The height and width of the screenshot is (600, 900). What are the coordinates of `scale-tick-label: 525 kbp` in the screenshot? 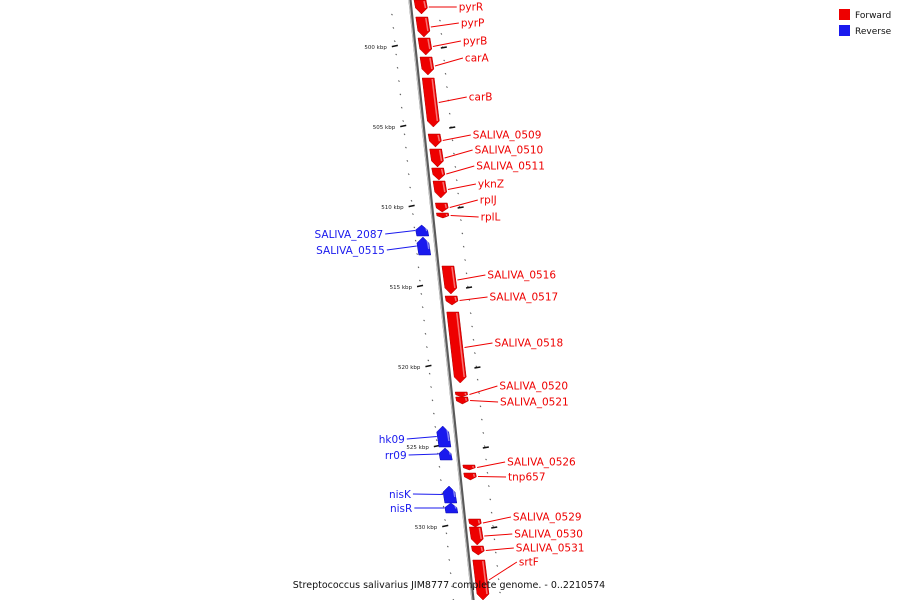 It's located at (417, 448).